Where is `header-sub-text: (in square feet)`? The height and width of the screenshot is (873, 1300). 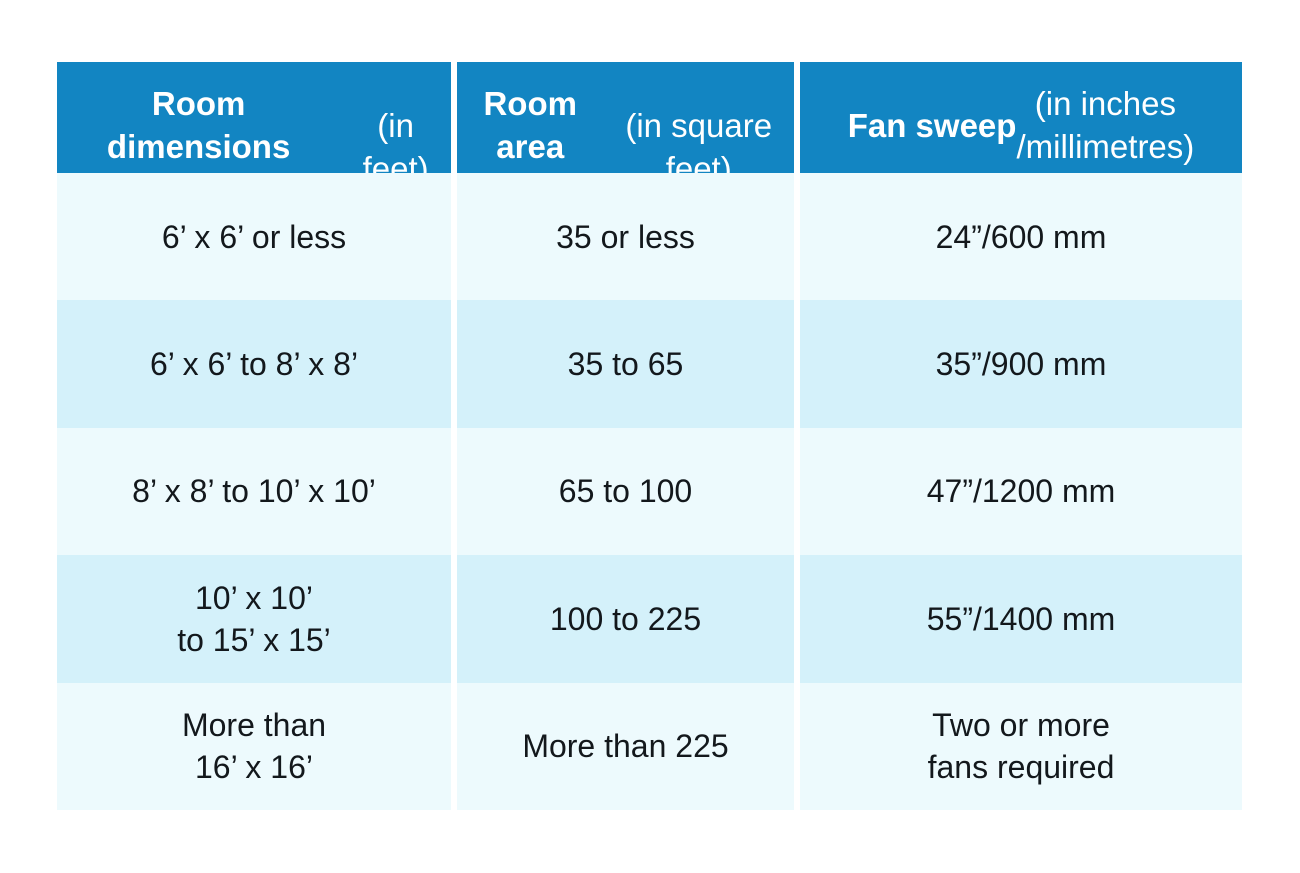 header-sub-text: (in square feet) is located at coordinates (699, 146).